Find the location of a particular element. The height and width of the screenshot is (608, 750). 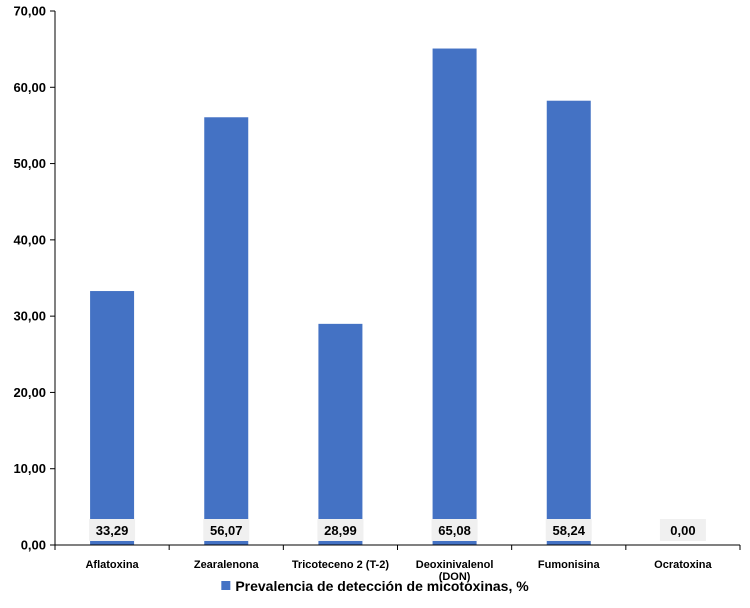

data-label: 58,24 is located at coordinates (568, 530).